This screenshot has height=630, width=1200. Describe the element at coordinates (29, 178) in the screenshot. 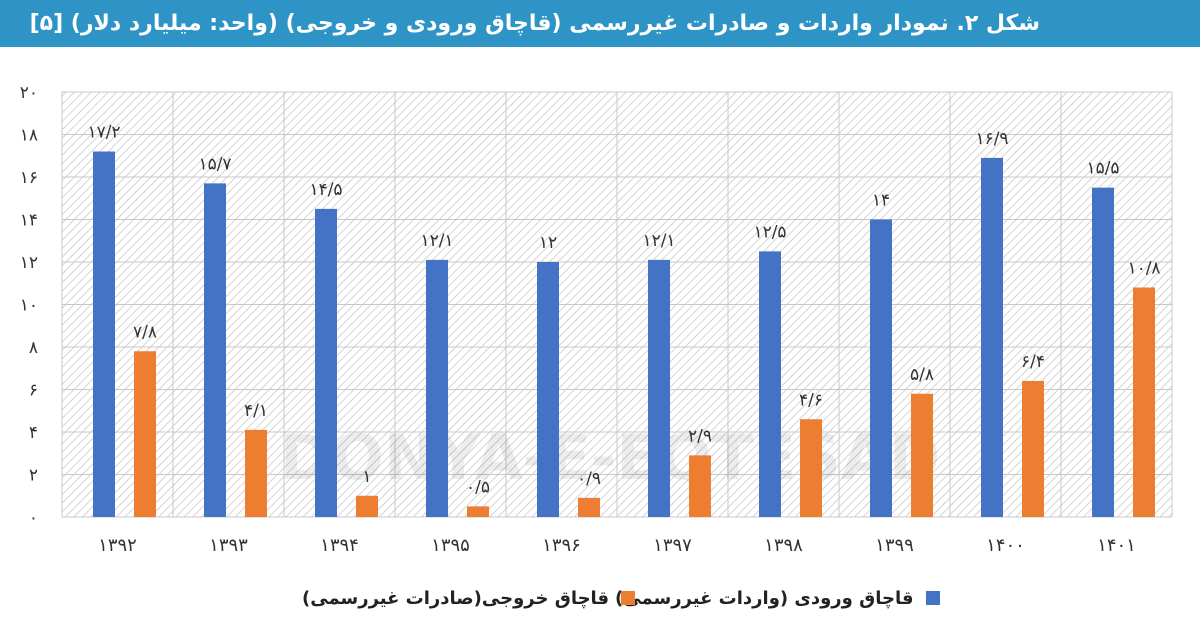

I see `y-tick-label: ۱۶` at that location.